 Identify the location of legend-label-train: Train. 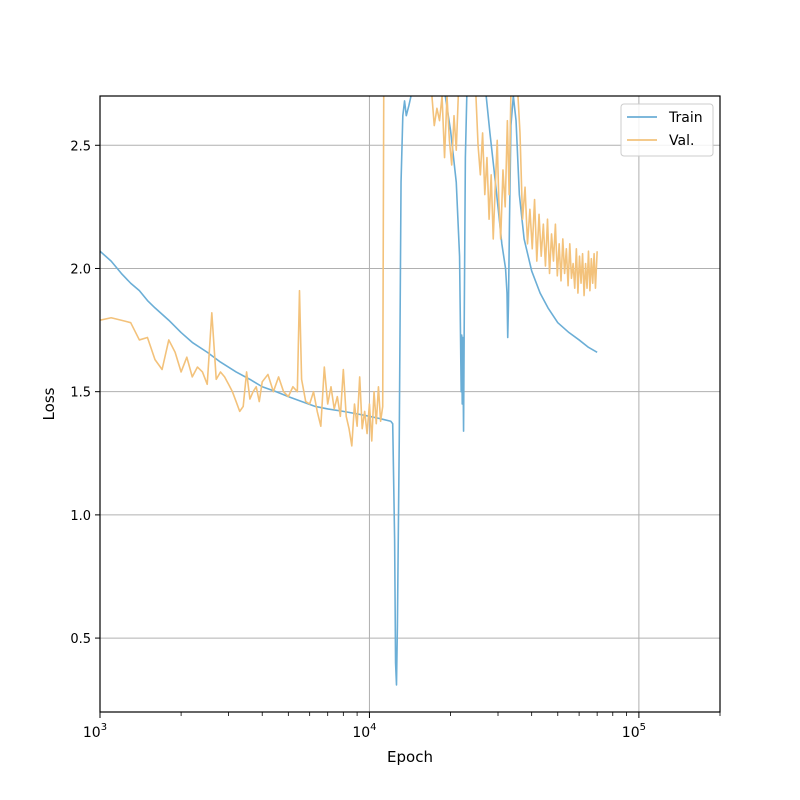
(685, 118).